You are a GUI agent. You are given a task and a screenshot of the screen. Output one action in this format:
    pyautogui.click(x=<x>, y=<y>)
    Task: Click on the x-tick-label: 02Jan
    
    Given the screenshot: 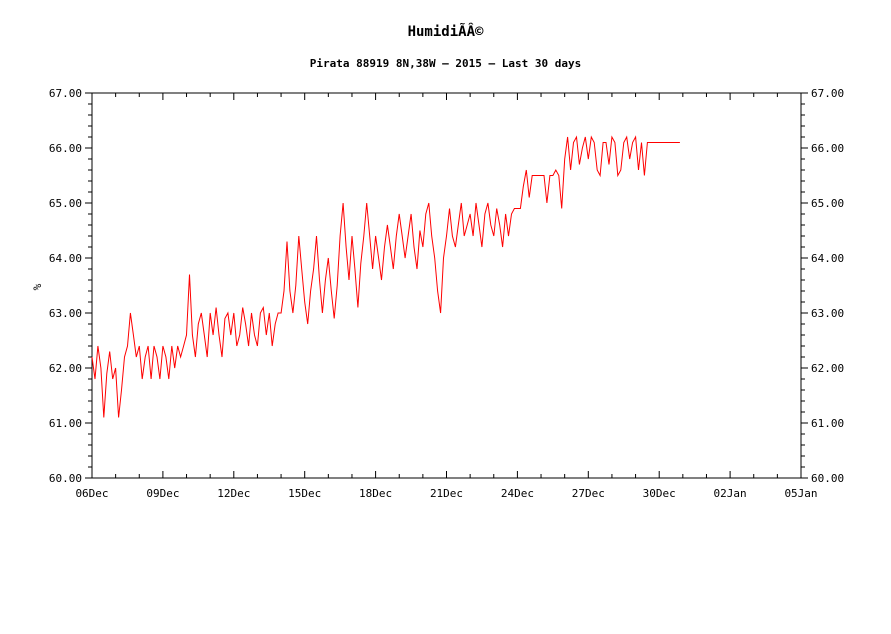 What is the action you would take?
    pyautogui.click(x=730, y=493)
    